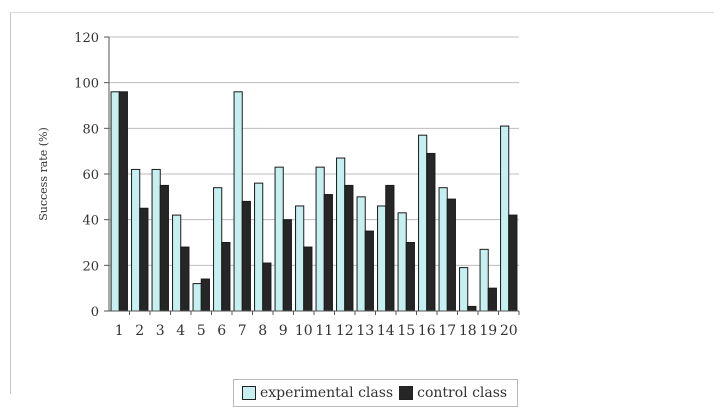 This screenshot has height=407, width=724. What do you see at coordinates (283, 331) in the screenshot?
I see `x-tick-label-9: 9` at bounding box center [283, 331].